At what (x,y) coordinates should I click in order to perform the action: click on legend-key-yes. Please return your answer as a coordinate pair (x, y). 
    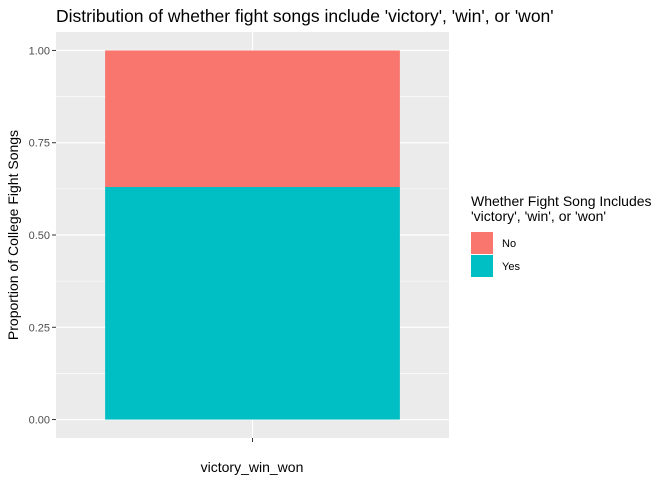
    Looking at the image, I should click on (482, 266).